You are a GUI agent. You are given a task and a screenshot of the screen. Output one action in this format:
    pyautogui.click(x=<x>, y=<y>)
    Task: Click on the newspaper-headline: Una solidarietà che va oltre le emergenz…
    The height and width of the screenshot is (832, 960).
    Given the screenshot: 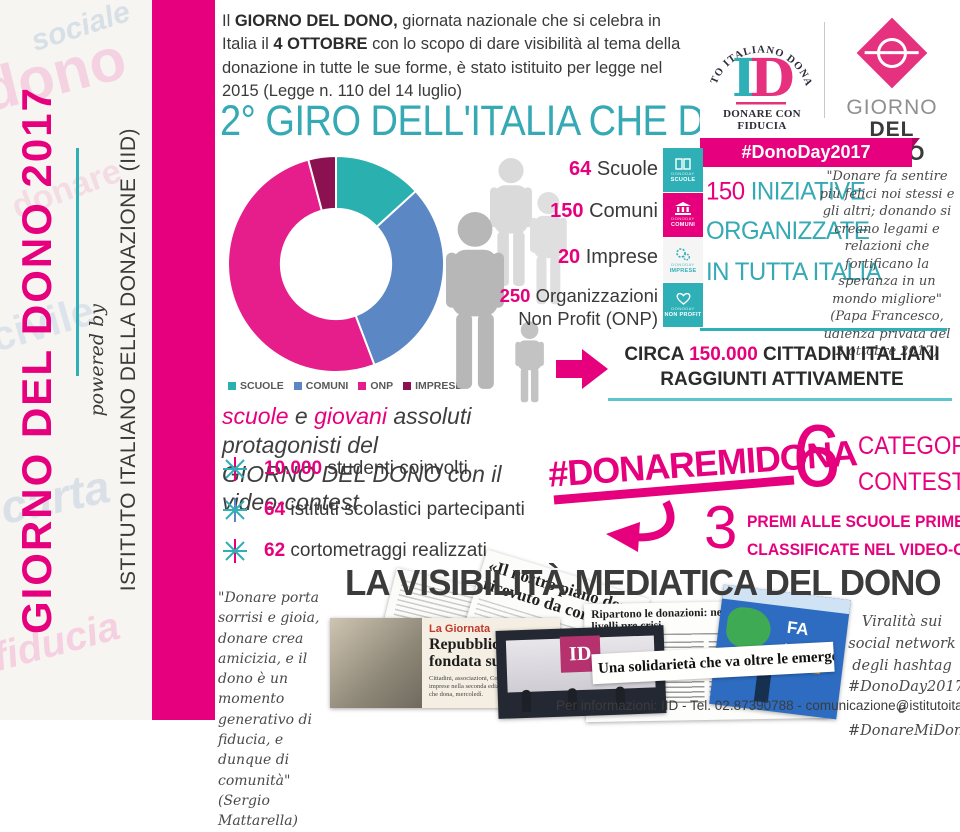 What is the action you would take?
    pyautogui.click(x=716, y=661)
    